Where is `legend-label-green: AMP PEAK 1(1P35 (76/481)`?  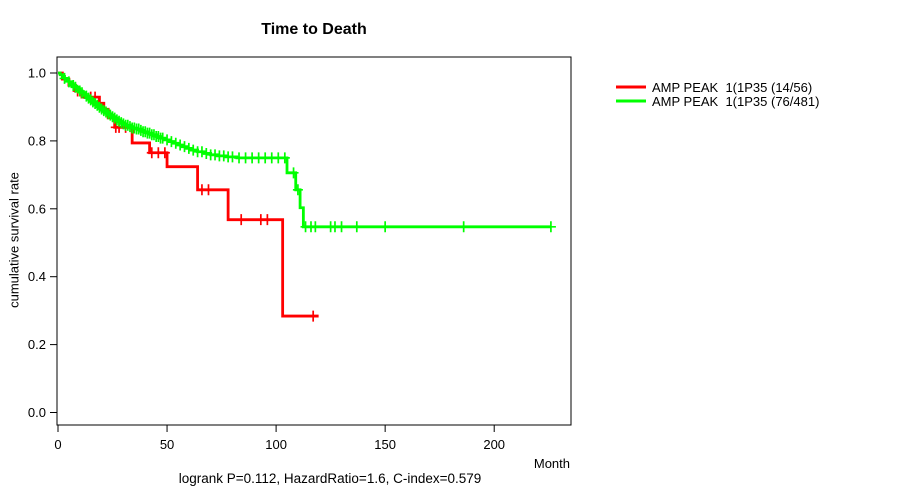
legend-label-green: AMP PEAK 1(1P35 (76/481) is located at coordinates (736, 101).